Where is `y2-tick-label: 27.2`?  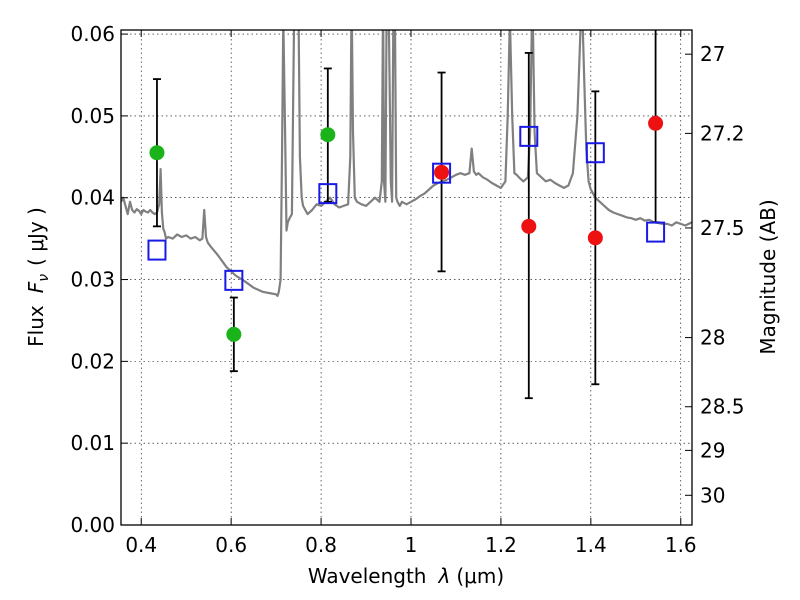 y2-tick-label: 27.2 is located at coordinates (722, 133).